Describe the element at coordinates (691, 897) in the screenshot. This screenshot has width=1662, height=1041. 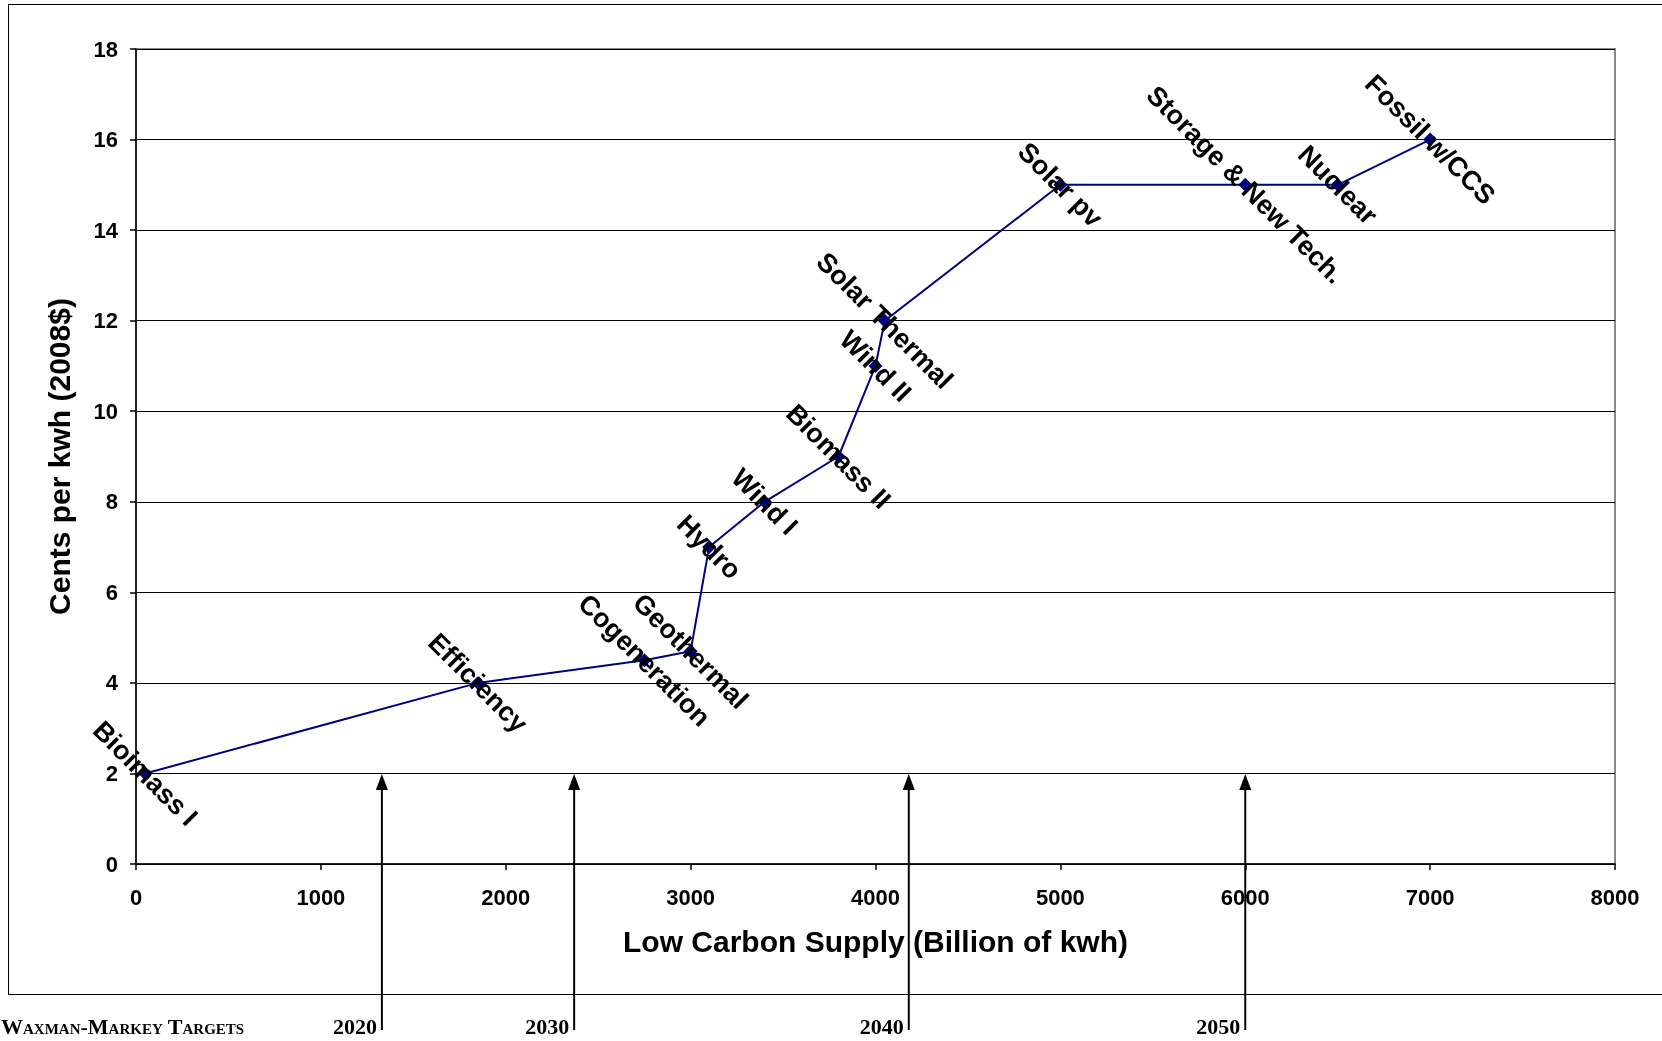
I see `x-tick-label: 3000` at that location.